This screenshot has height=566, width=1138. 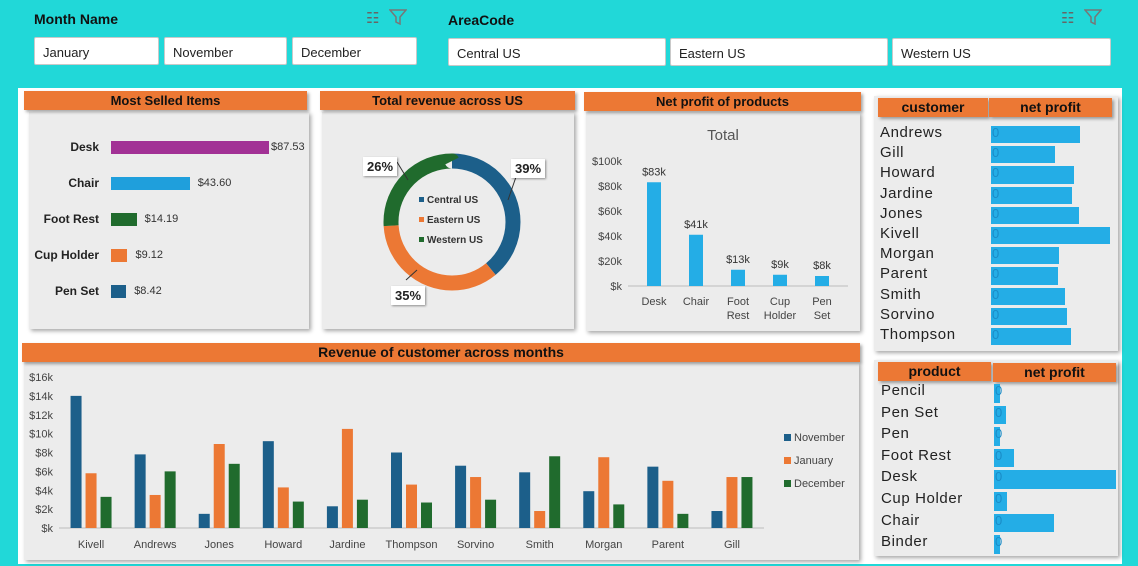 I want to click on x-tick-label: Holder, so click(x=780, y=316).